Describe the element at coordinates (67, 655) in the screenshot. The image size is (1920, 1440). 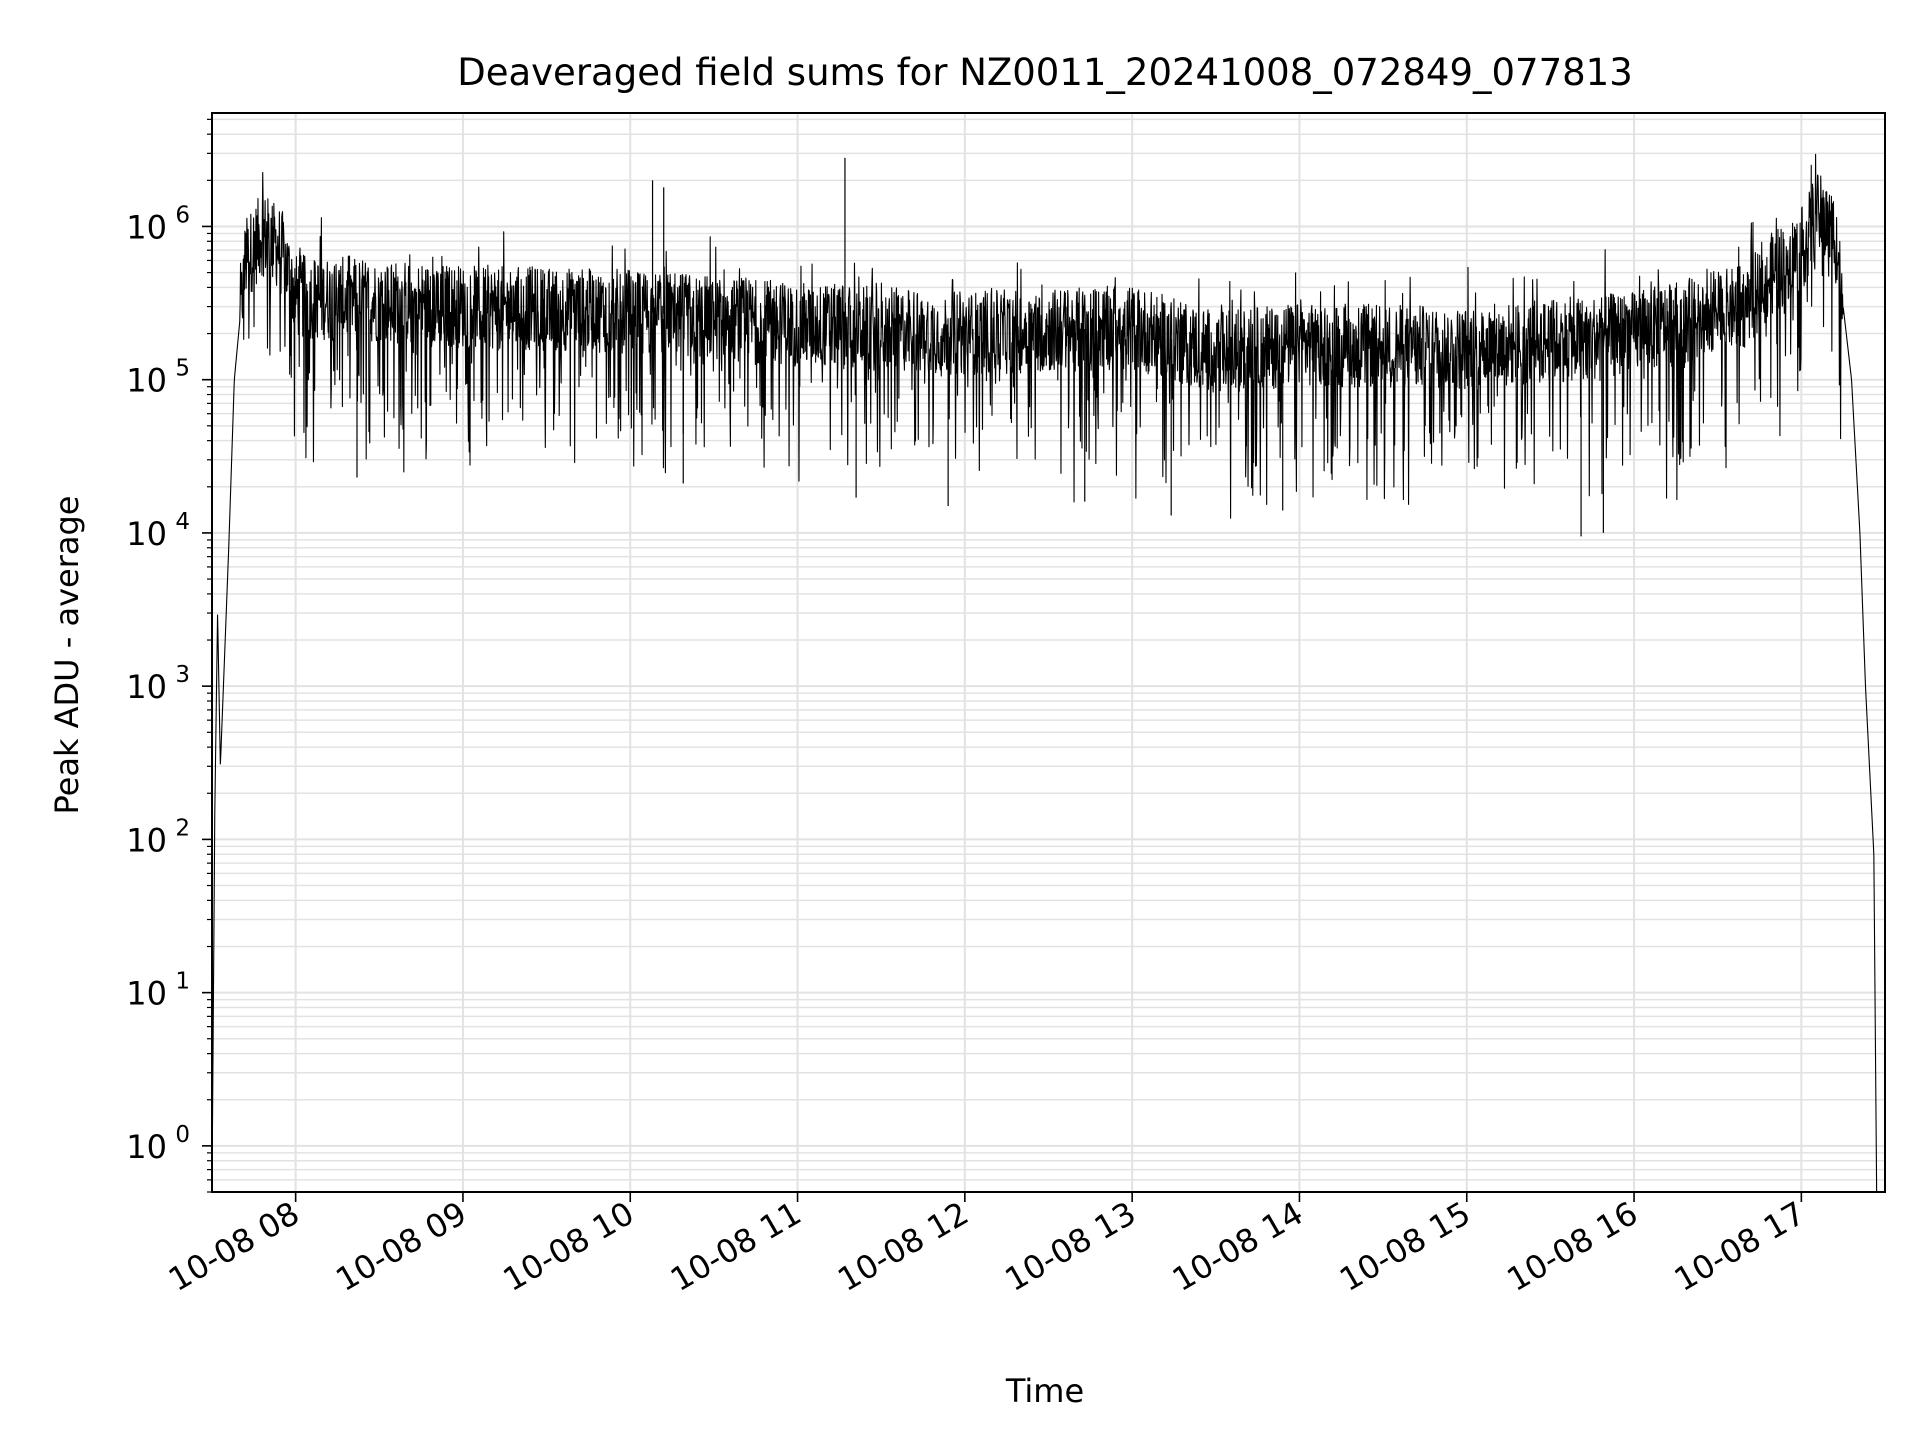
I see `y-axis-label: Peak ADU - average` at that location.